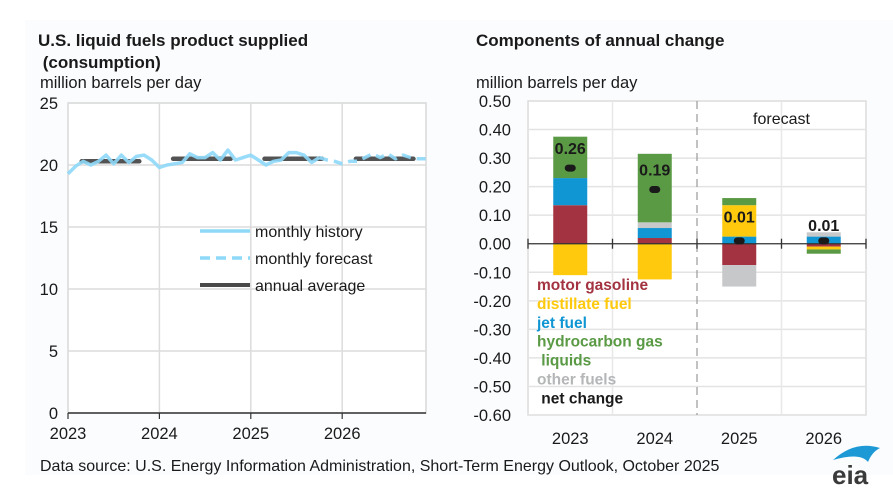 The width and height of the screenshot is (893, 496). Describe the element at coordinates (173, 40) in the screenshot. I see `left-chart-title-line1: U.S. liquid fuels product supplied` at that location.